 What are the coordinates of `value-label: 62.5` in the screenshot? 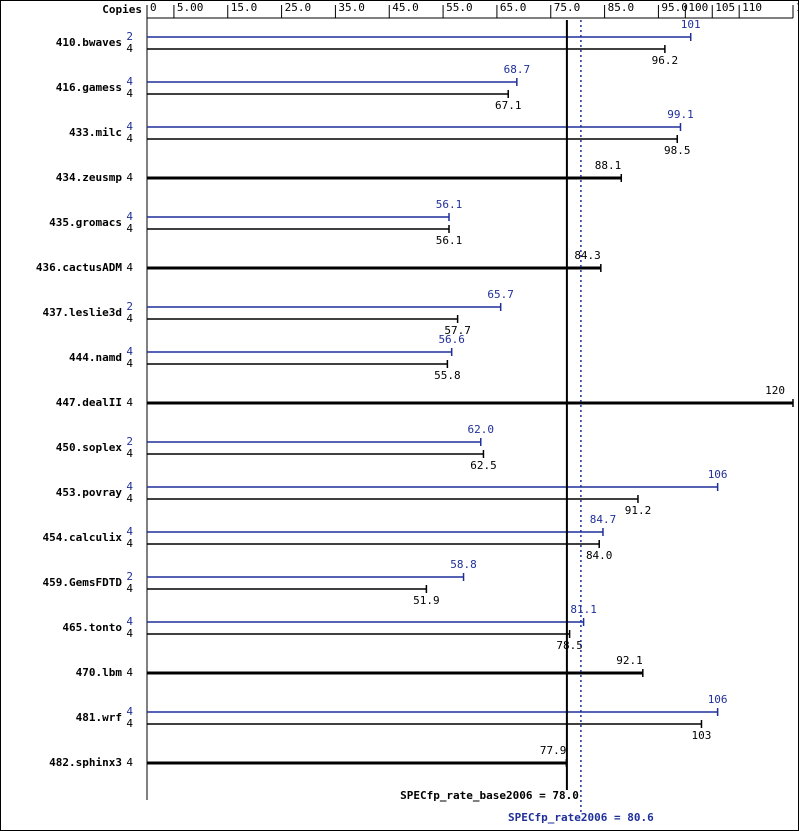 It's located at (483, 465).